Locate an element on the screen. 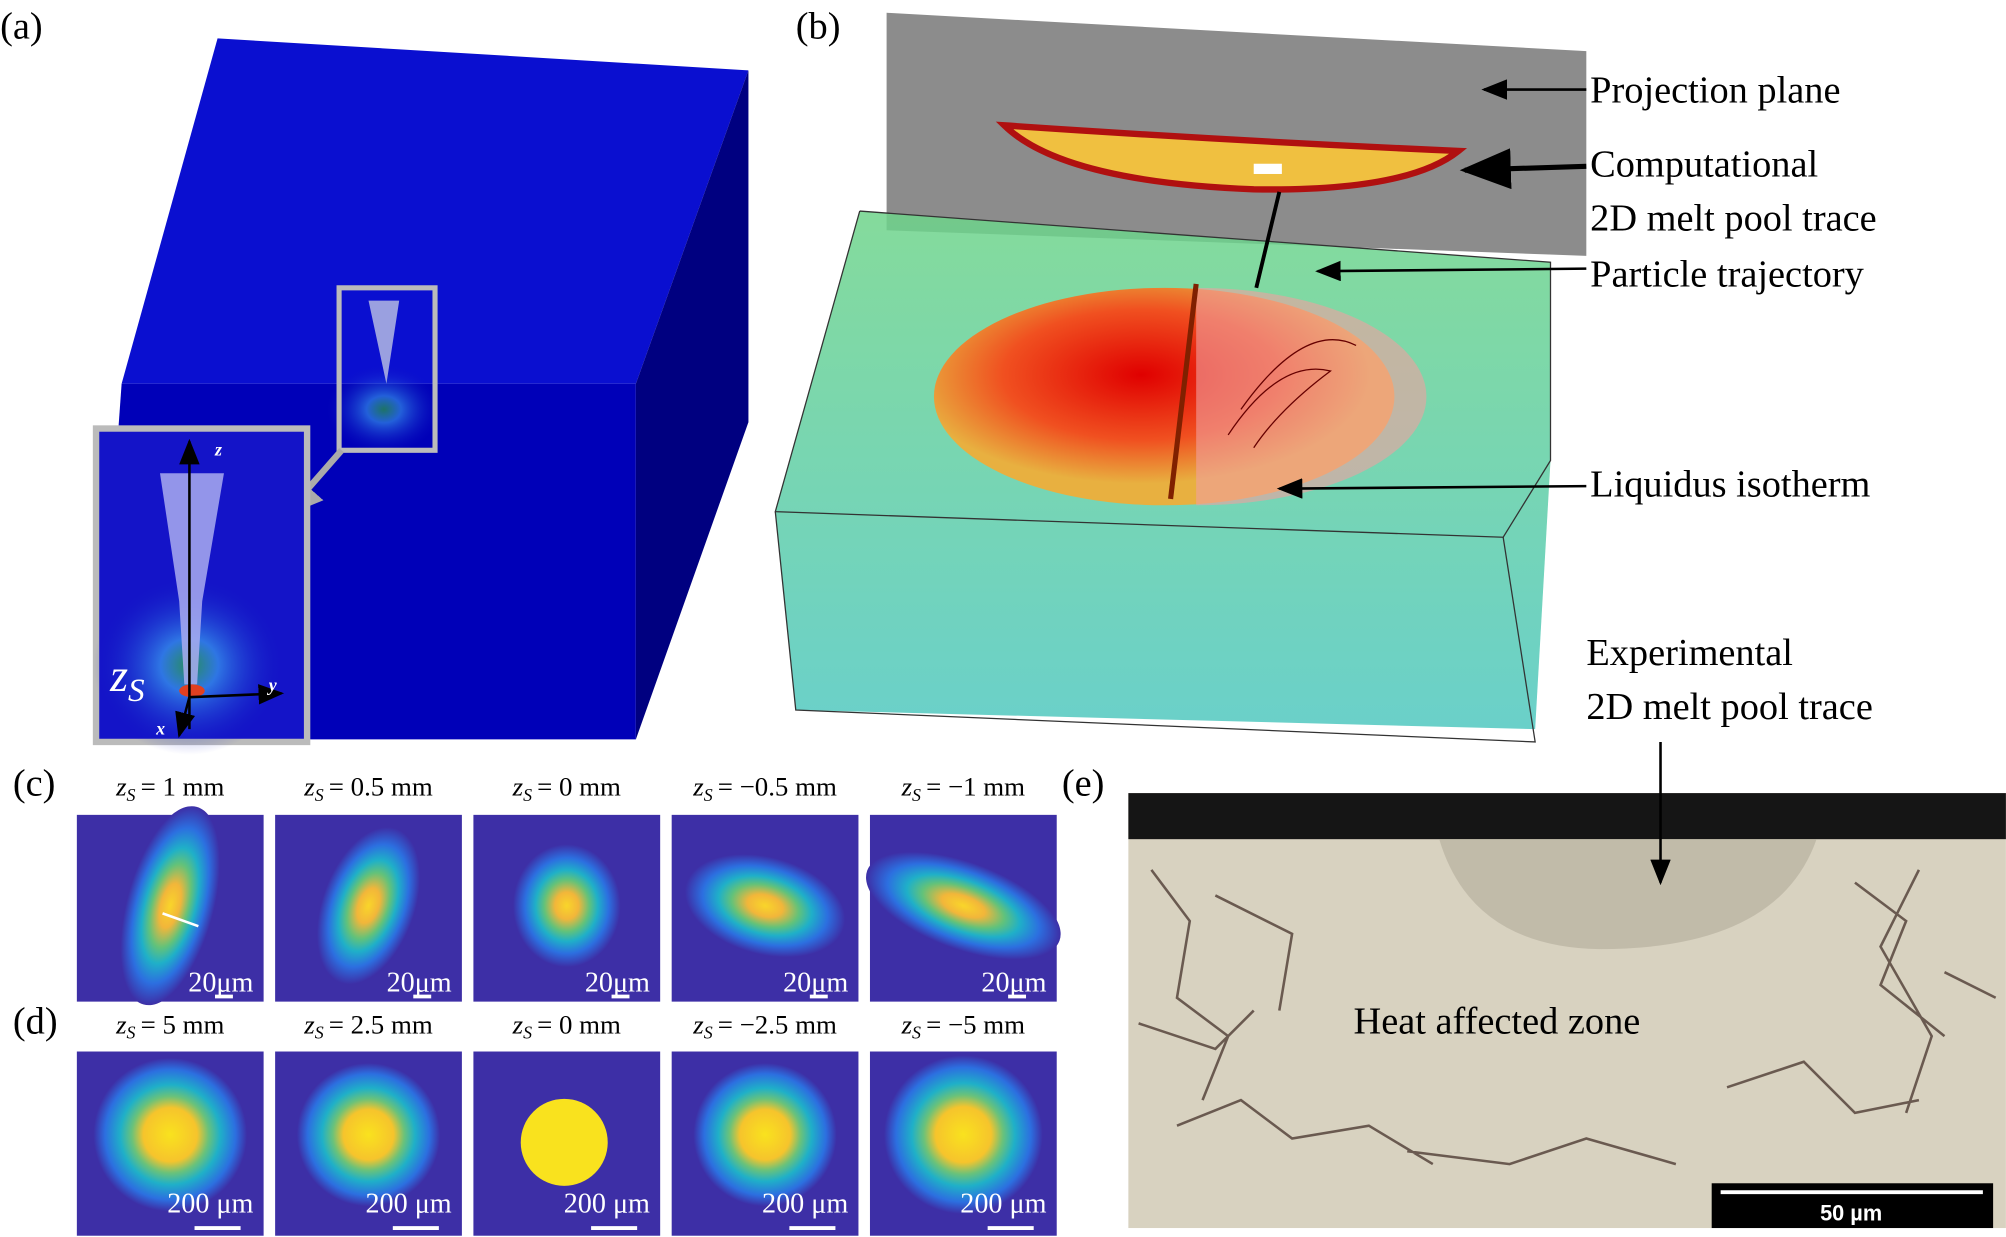  annotation: Computational is located at coordinates (1704, 165).